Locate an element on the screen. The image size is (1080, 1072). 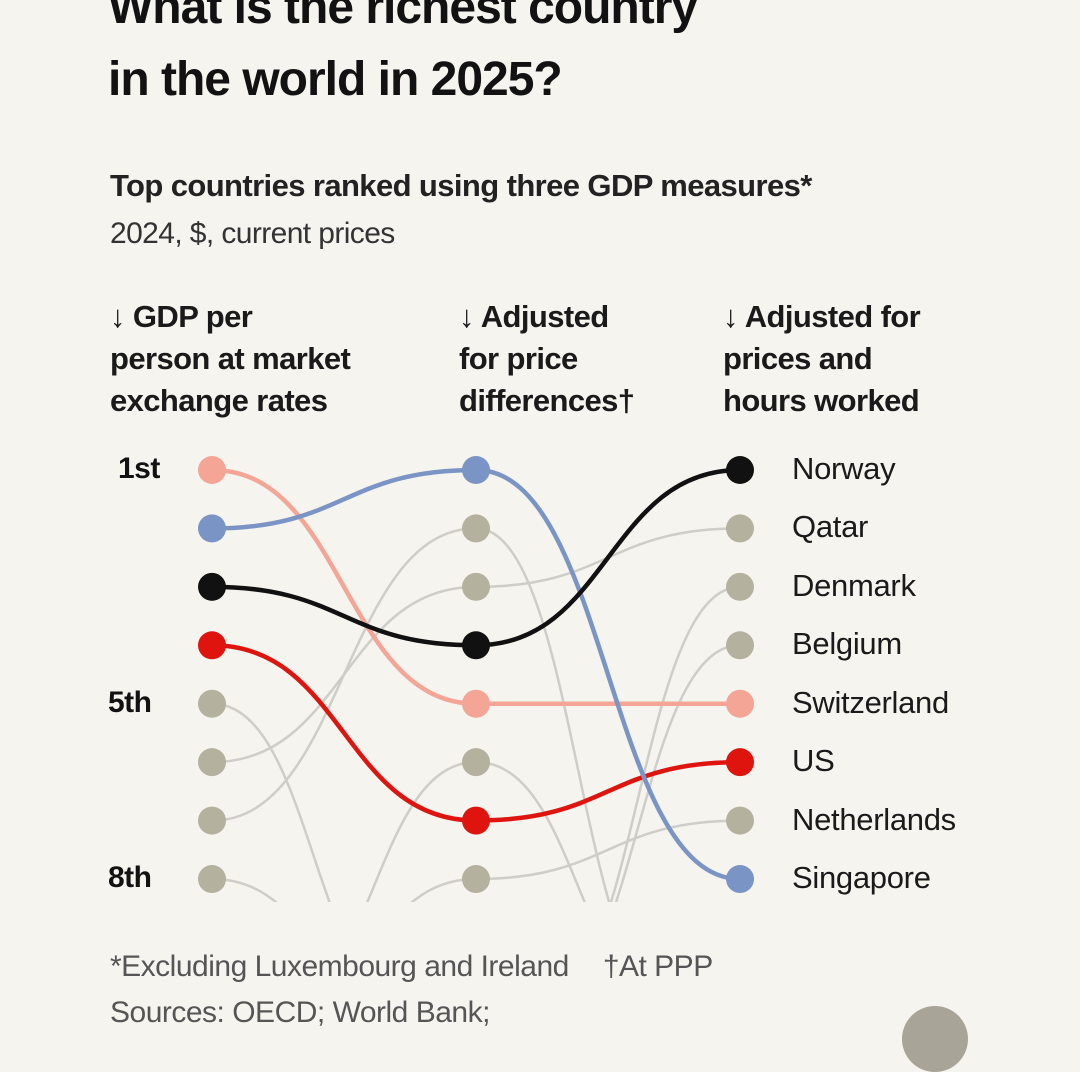
economist-logo is located at coordinates (935, 1039).